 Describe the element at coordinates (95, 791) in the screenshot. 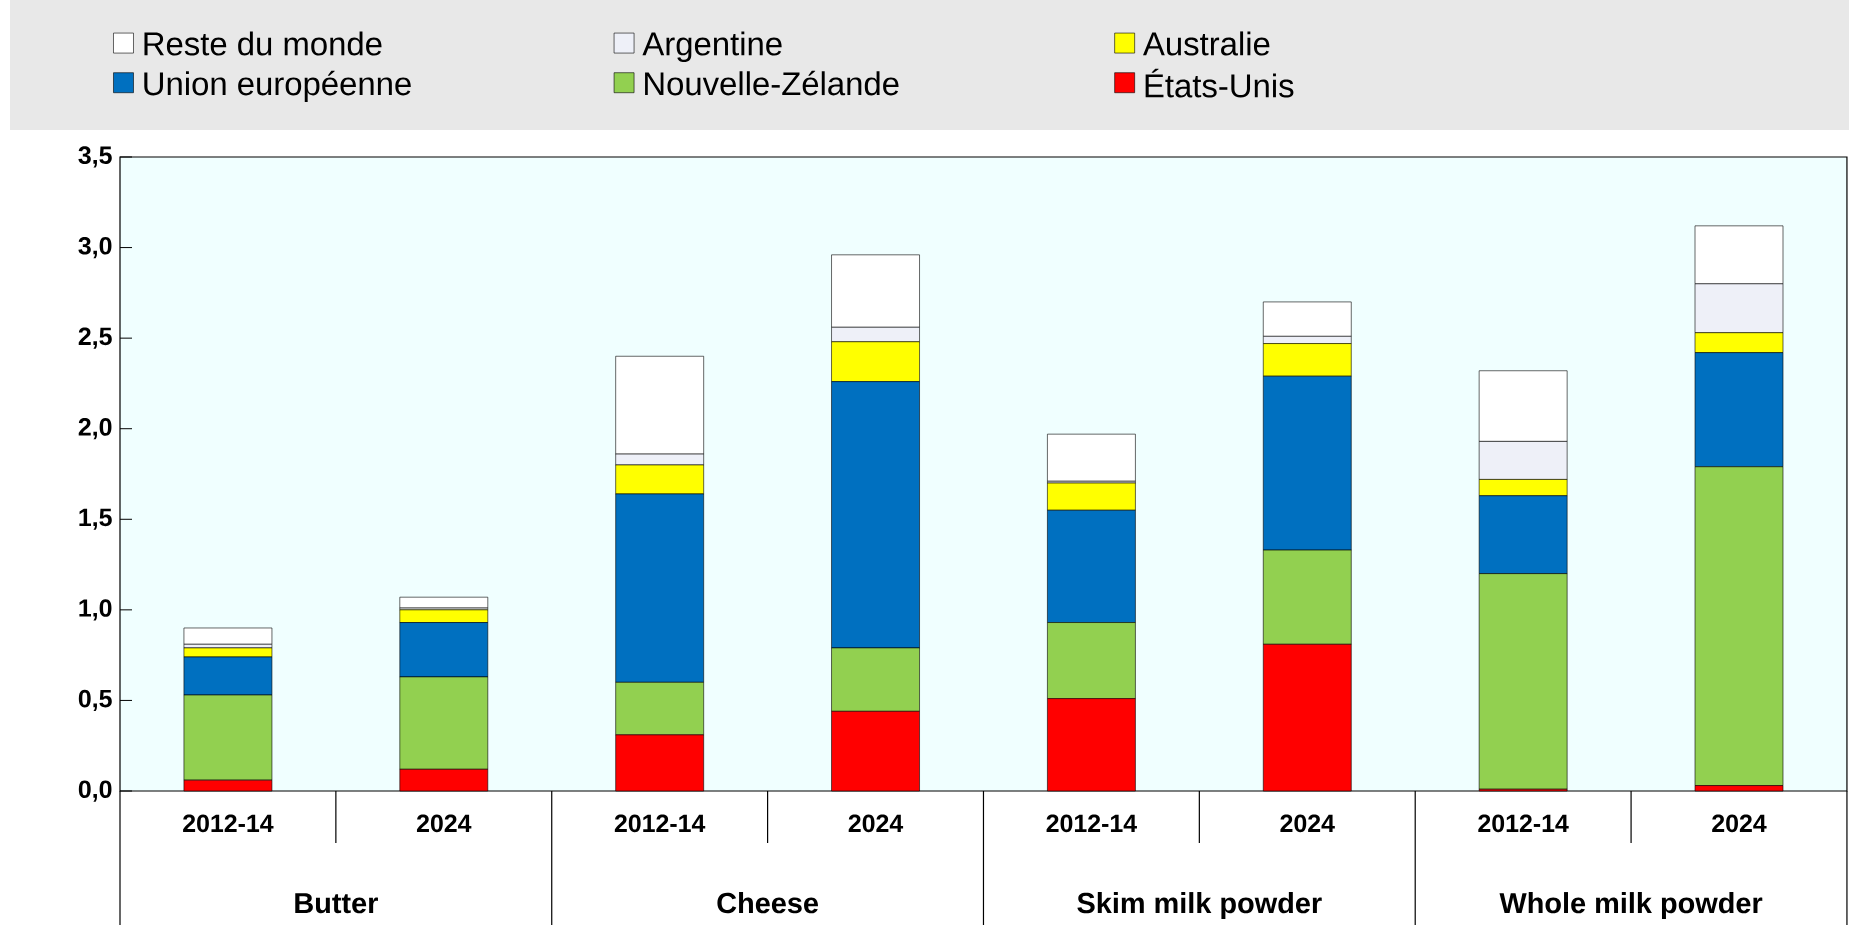

I see `y-tick-label: 0,0` at that location.